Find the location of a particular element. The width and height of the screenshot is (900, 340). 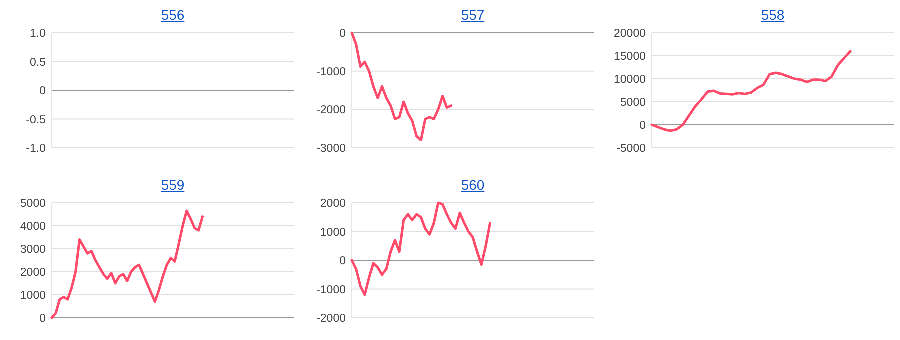

y-tick-label: 10000 is located at coordinates (630, 80).